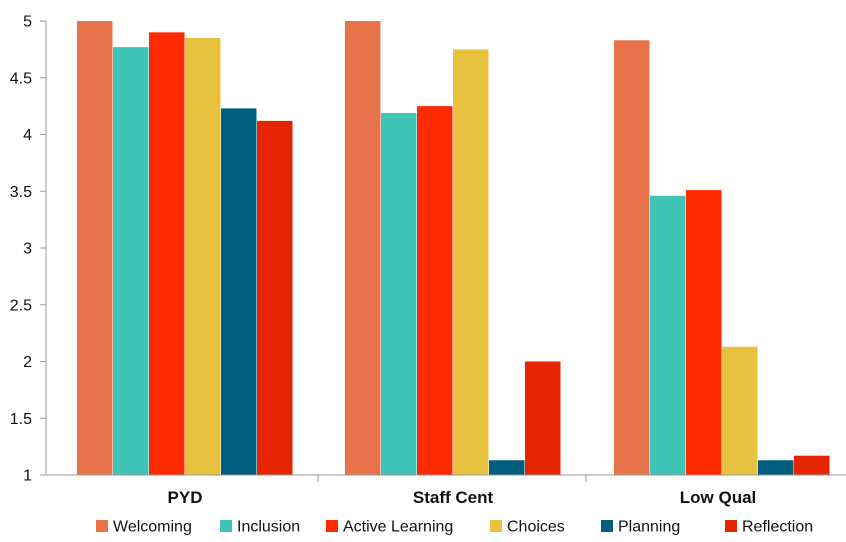  Describe the element at coordinates (21, 78) in the screenshot. I see `y-tick-label: 4.5` at that location.